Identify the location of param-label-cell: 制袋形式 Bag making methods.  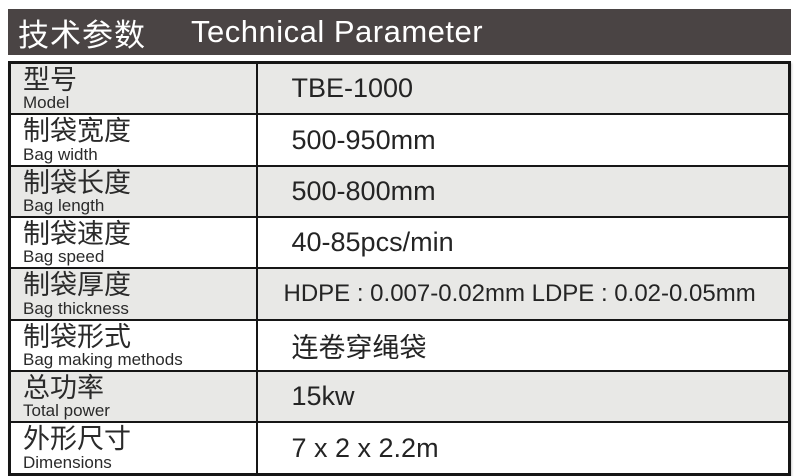
(133, 345).